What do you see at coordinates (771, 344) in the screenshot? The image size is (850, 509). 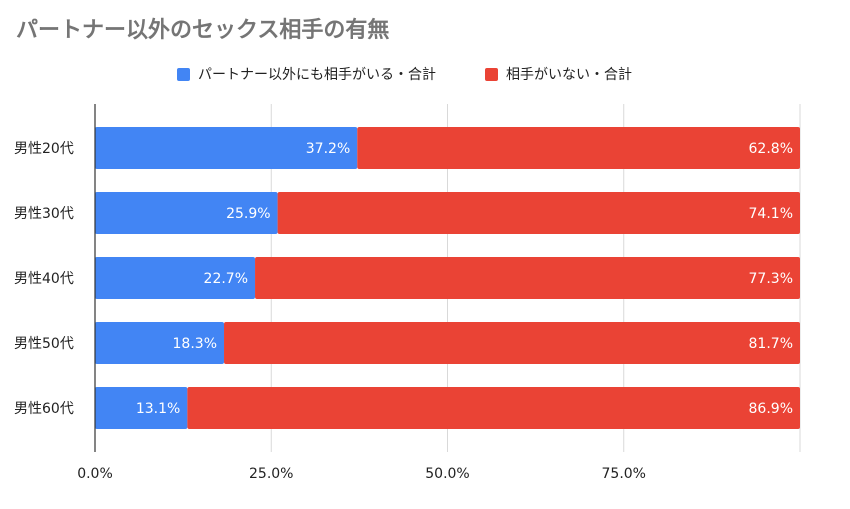 I see `data-label: 81.7%` at bounding box center [771, 344].